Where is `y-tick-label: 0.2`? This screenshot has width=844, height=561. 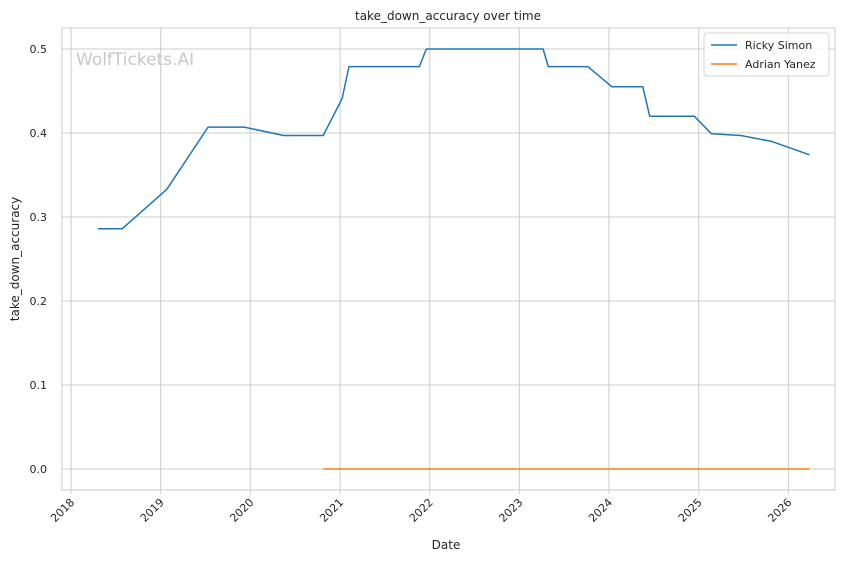
y-tick-label: 0.2 is located at coordinates (39, 301).